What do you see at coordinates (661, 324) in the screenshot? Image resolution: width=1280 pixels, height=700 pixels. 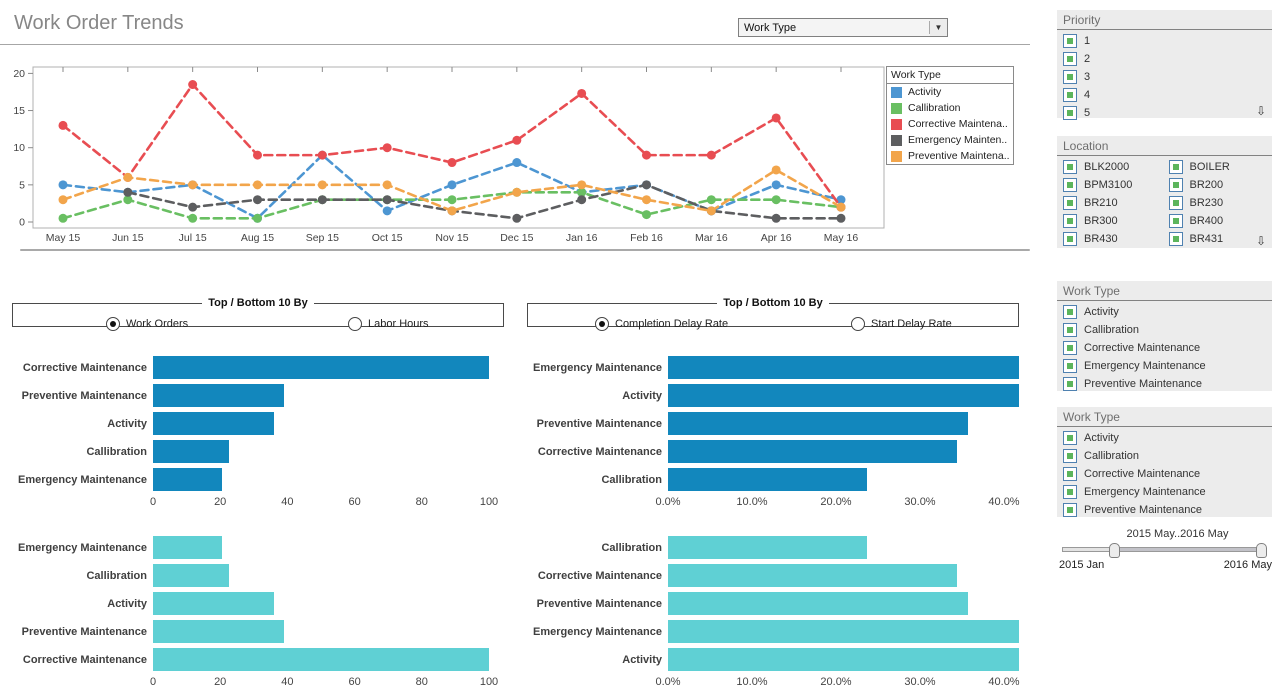 I see `radio-completion-delay-rate: Completion Delay Rate` at bounding box center [661, 324].